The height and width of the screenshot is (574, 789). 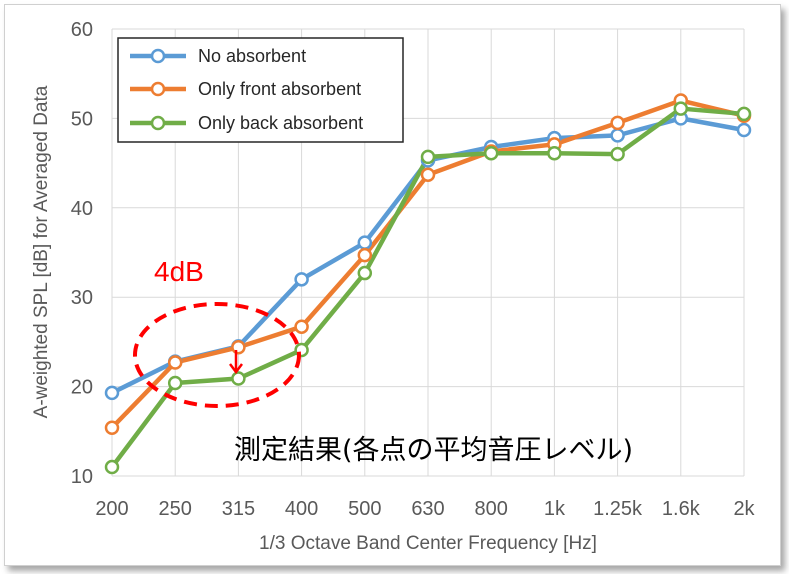 I want to click on x-tick-label: 2k, so click(x=744, y=509).